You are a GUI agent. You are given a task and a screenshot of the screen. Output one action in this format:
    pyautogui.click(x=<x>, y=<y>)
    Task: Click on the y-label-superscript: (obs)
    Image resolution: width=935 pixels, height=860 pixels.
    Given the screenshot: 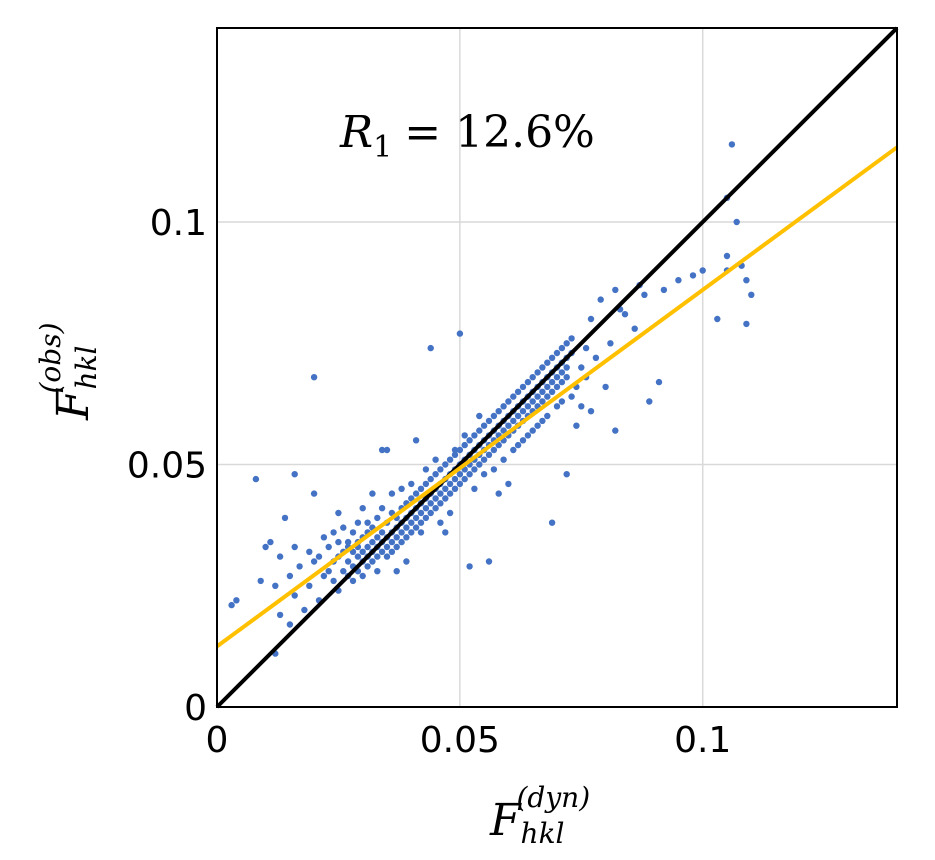 What is the action you would take?
    pyautogui.click(x=50, y=358)
    